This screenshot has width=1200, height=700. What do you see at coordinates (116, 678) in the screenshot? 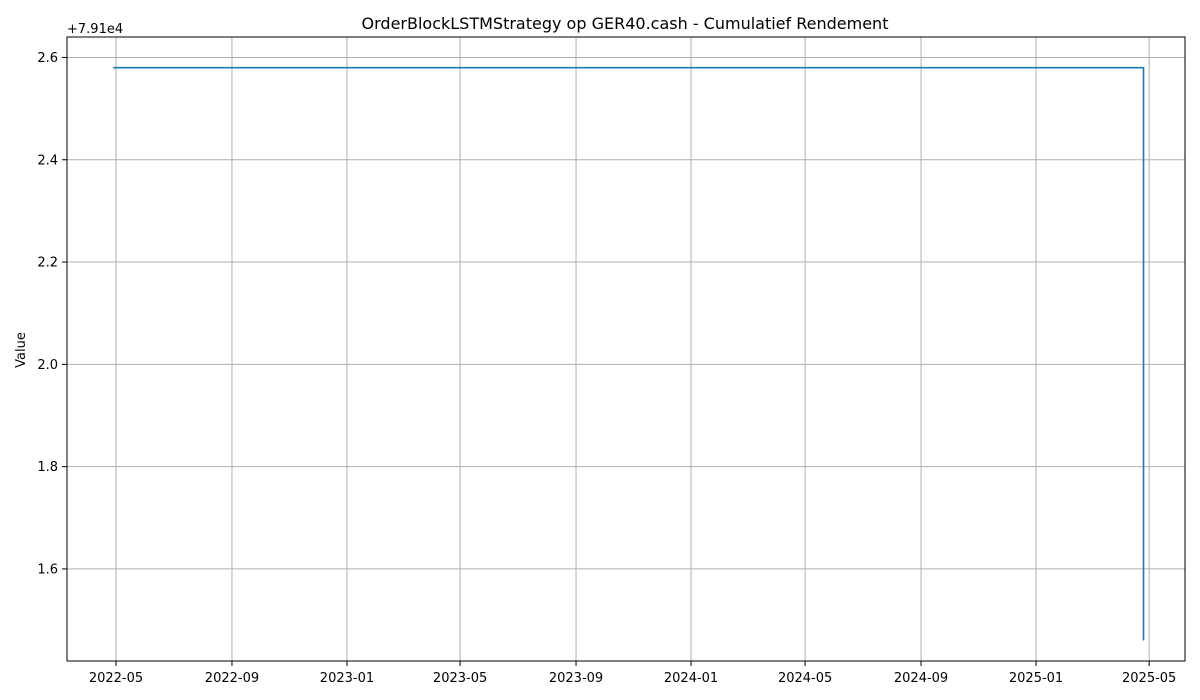
I see `x-tick-label: 2022-05` at bounding box center [116, 678].